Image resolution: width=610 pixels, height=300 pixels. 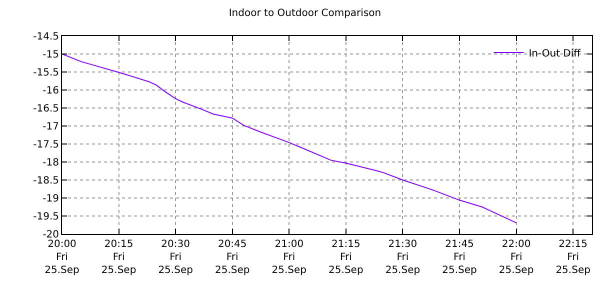 What do you see at coordinates (289, 257) in the screenshot?
I see `x-tick-label: 21:00 Fri 25.Sep` at bounding box center [289, 257].